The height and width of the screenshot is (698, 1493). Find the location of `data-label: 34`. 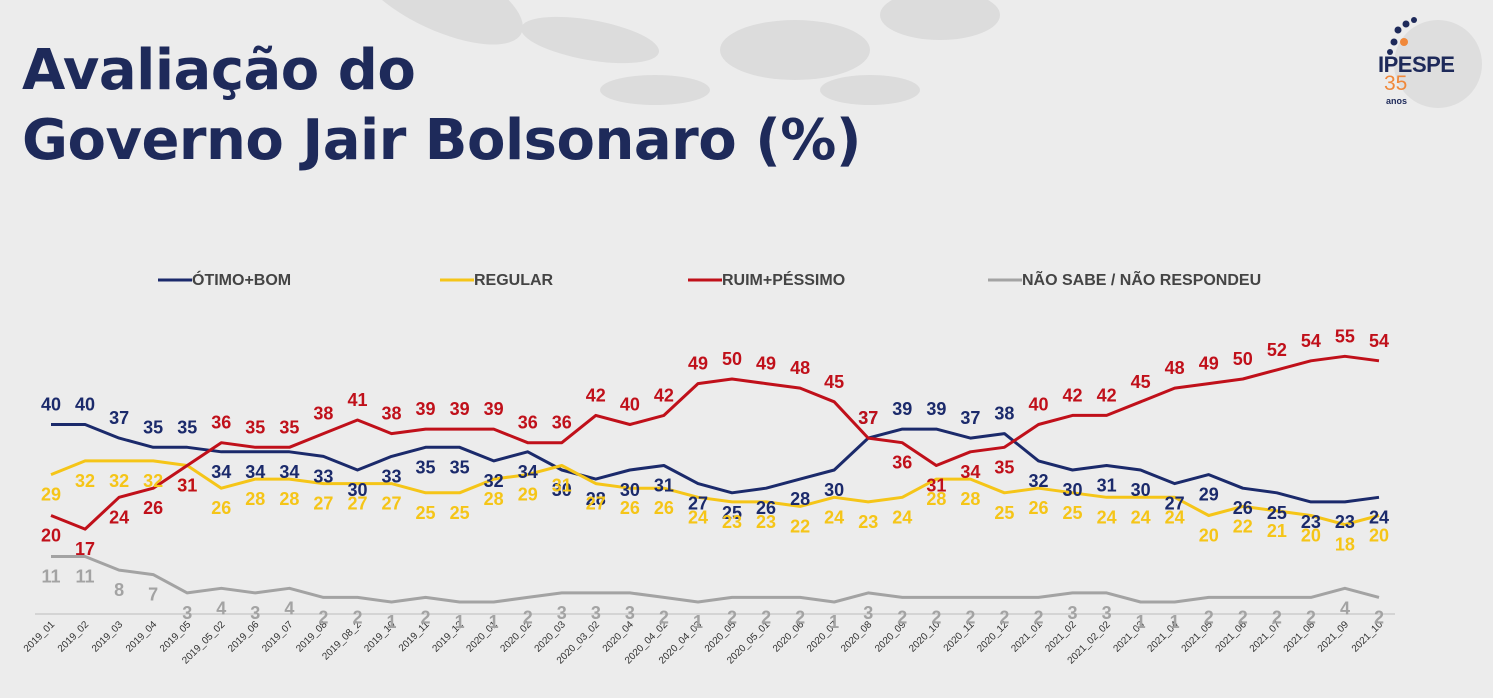

data-label: 34 is located at coordinates (528, 472).